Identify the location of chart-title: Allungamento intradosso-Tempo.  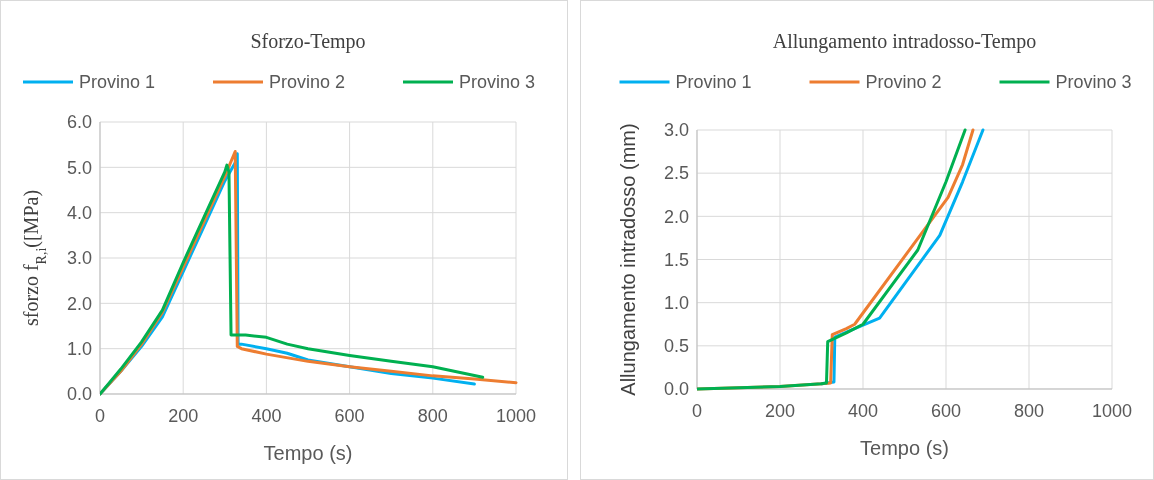
(904, 41).